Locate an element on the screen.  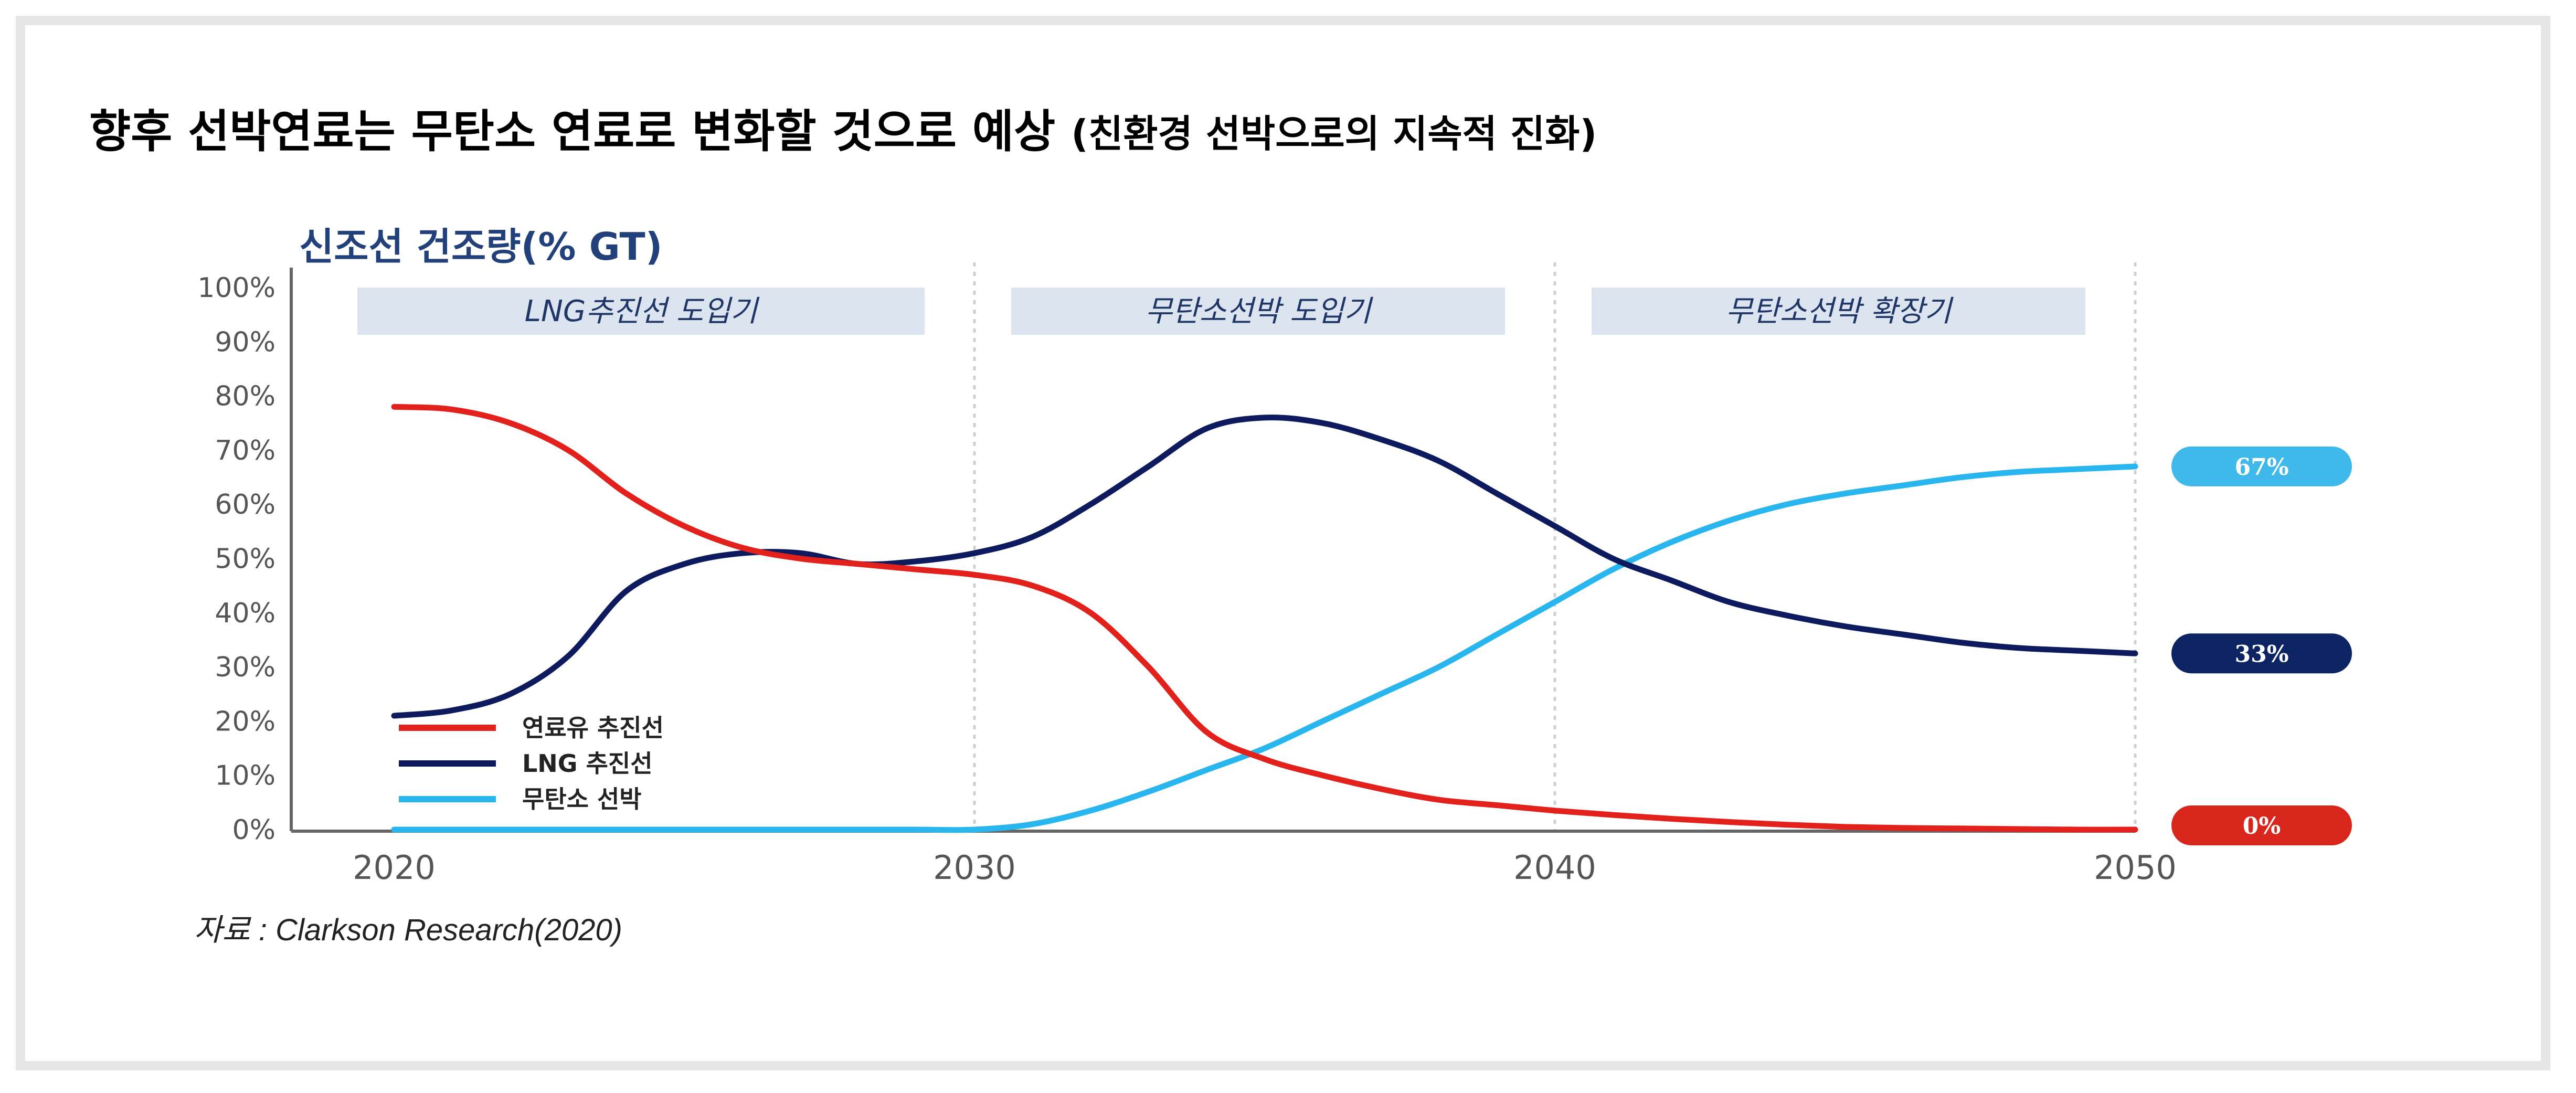
end-value-label: 0% is located at coordinates (2262, 827).